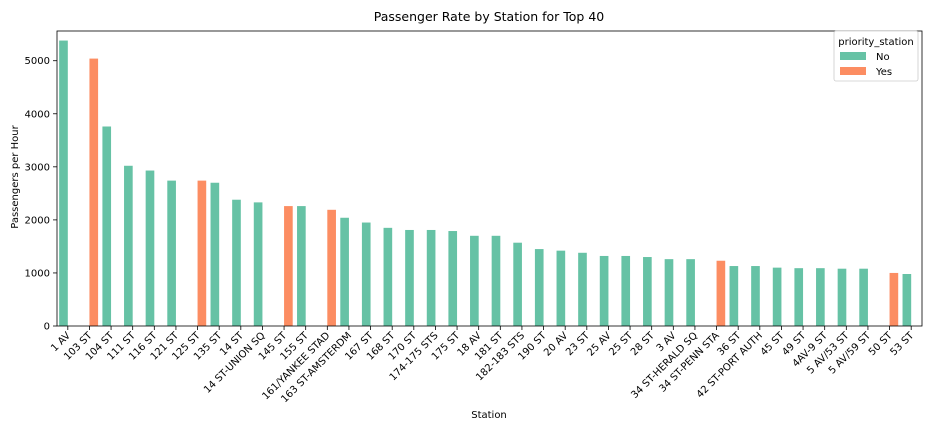  Describe the element at coordinates (883, 57) in the screenshot. I see `legend-label-no: No` at that location.